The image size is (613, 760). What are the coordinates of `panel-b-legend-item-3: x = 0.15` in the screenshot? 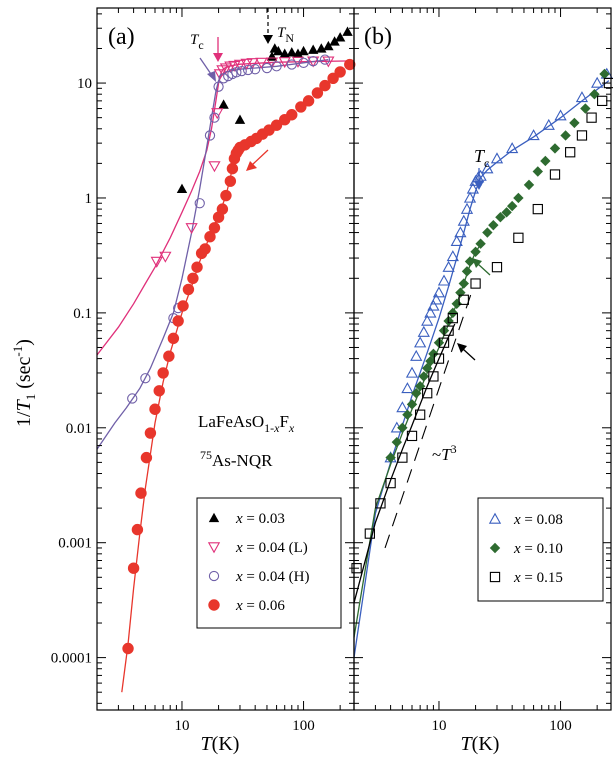 It's located at (538, 578).